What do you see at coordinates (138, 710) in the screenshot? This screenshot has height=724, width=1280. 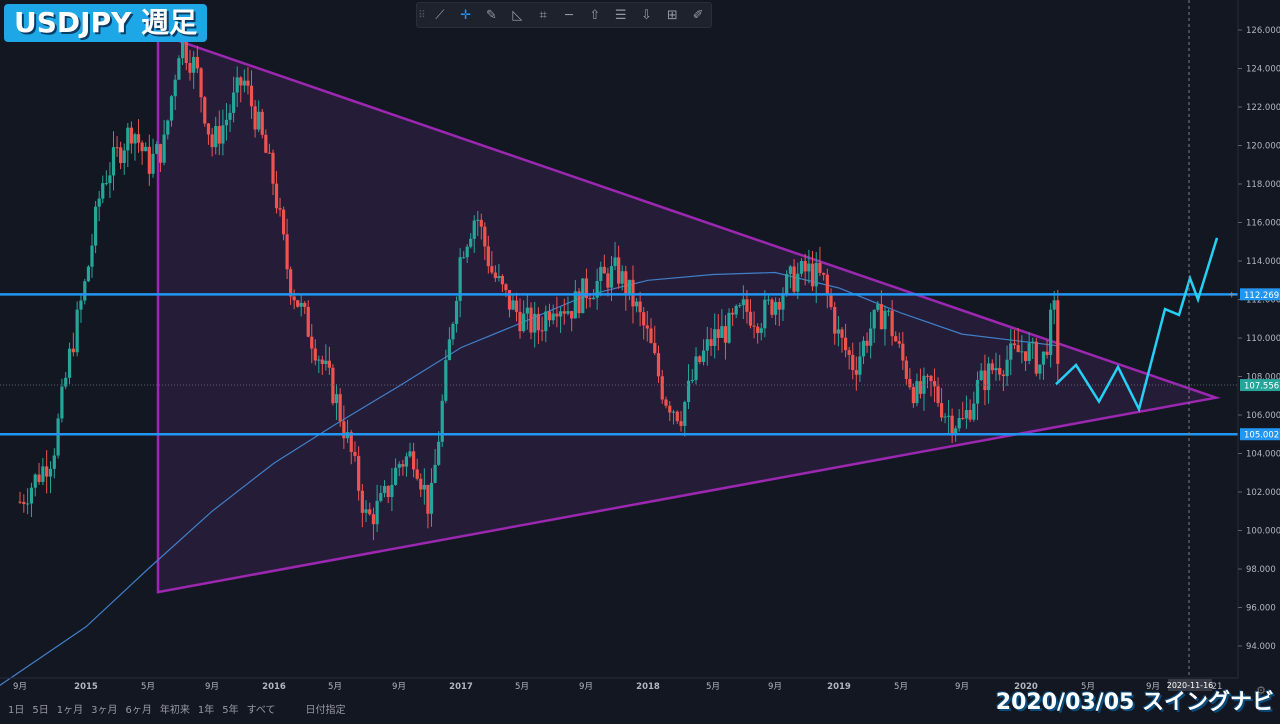 I see `range-6m: 6ヶ月` at bounding box center [138, 710].